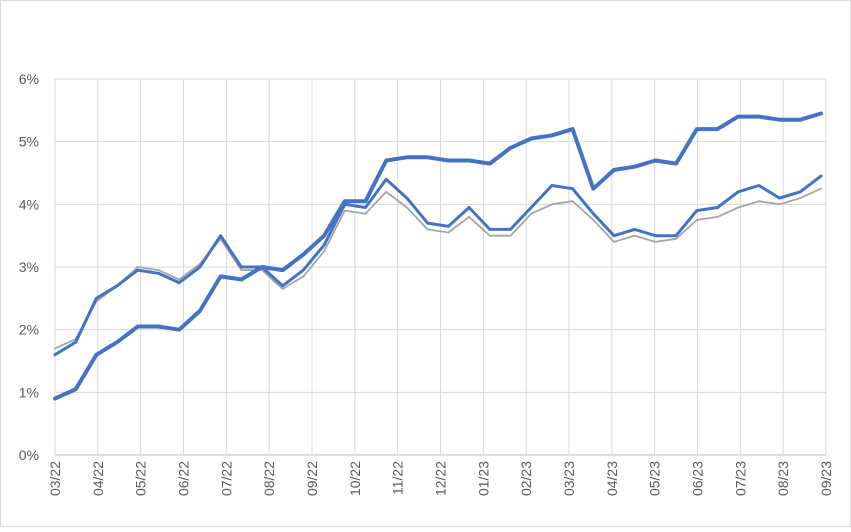 This screenshot has height=532, width=851. I want to click on y-tick-label: 0%, so click(29, 455).